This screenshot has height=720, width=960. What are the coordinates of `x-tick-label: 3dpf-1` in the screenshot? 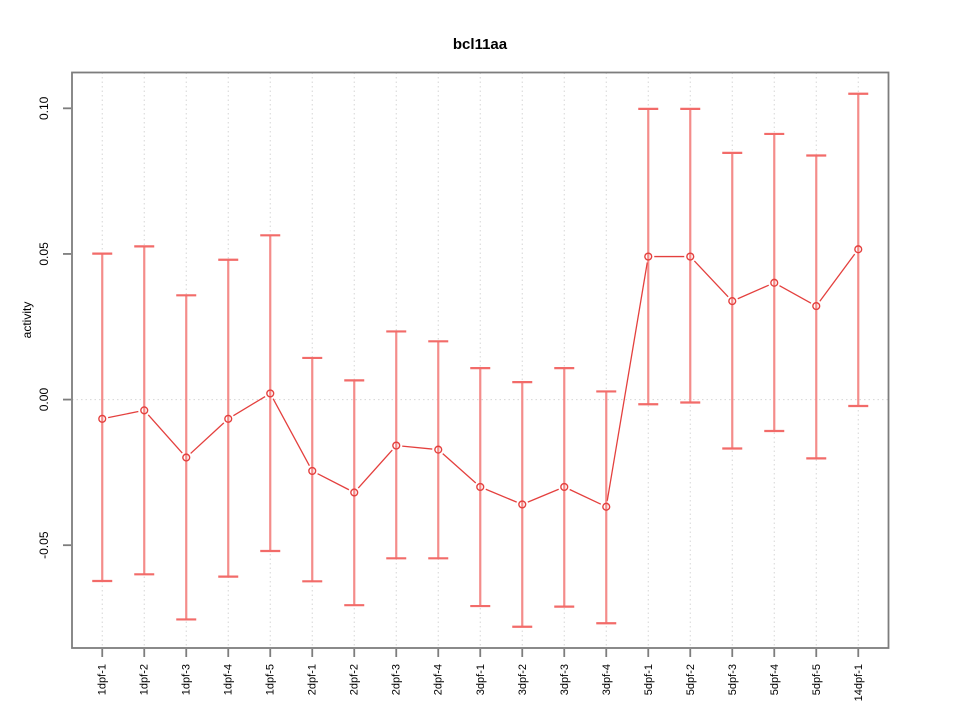 It's located at (481, 679).